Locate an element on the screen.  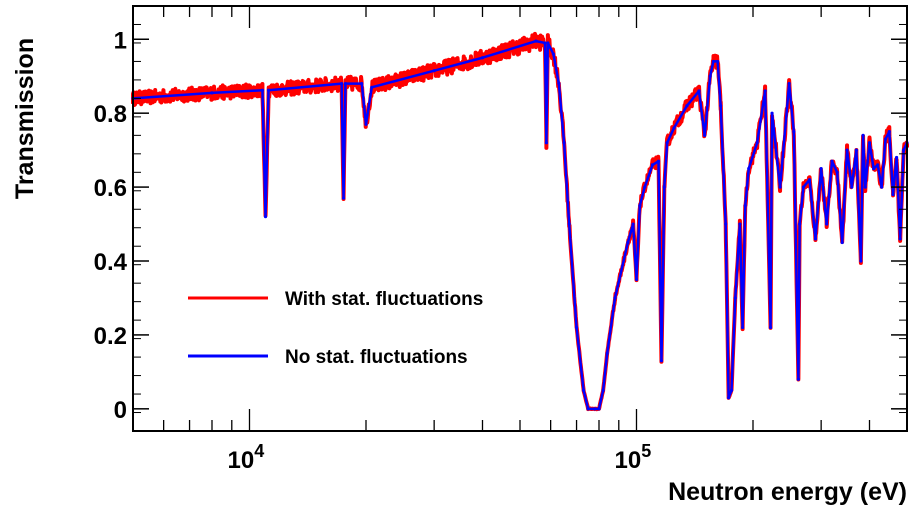
x-axis-title: Neutron energy (eV) is located at coordinates (787, 492).